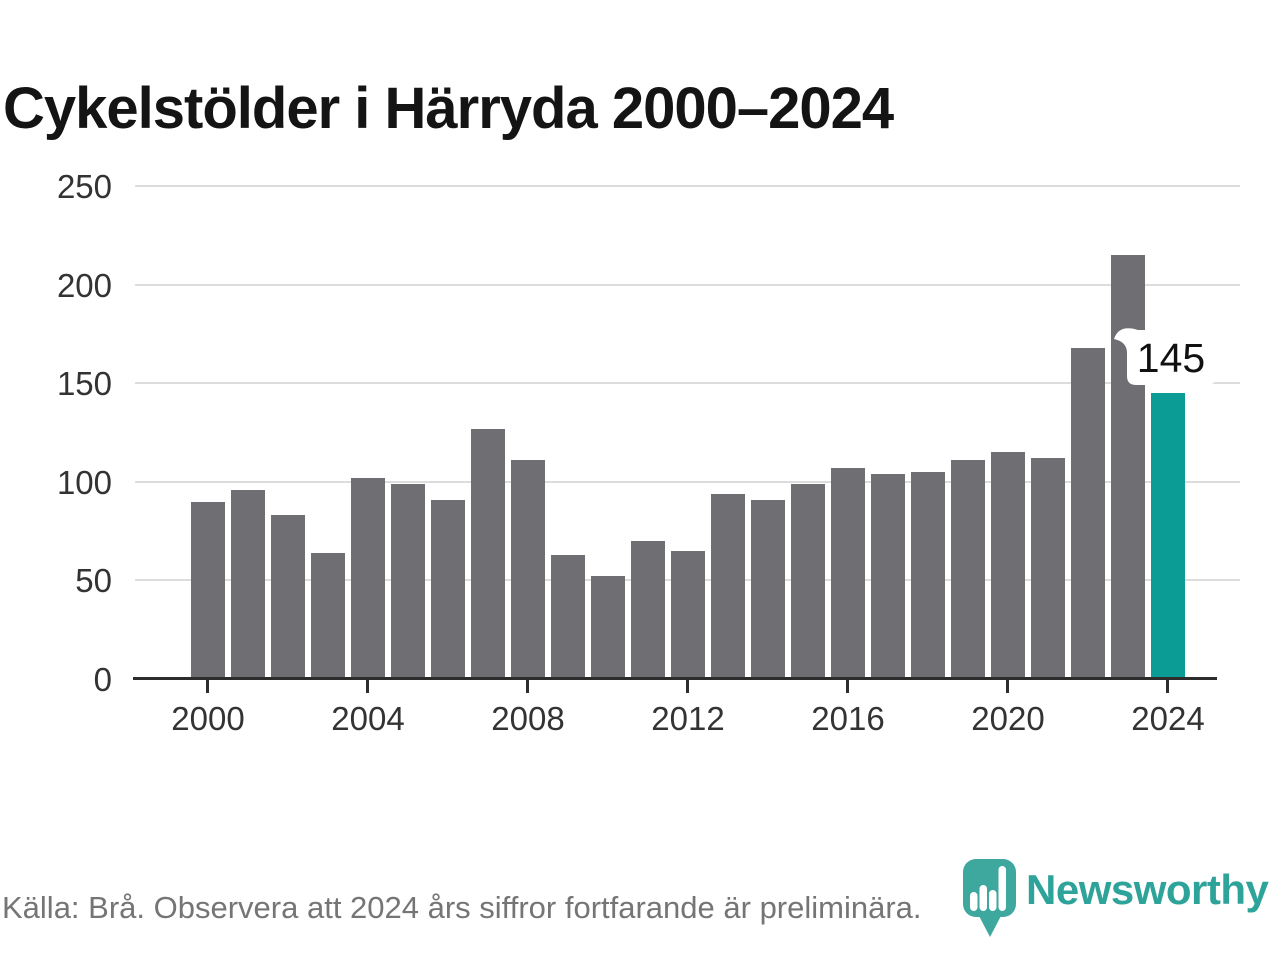  Describe the element at coordinates (1088, 513) in the screenshot. I see `bar-2022` at that location.